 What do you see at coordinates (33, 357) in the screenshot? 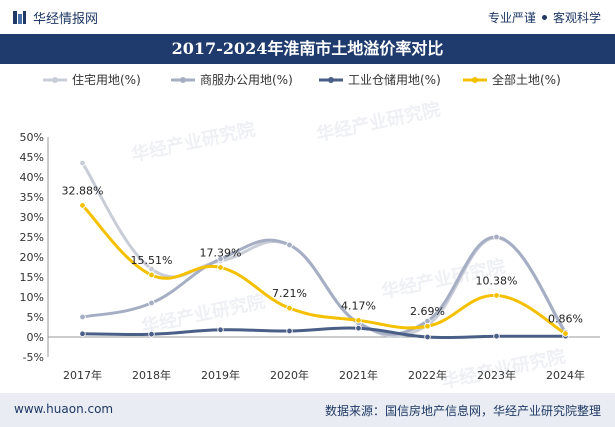
I see `y-tick-label: -5%` at bounding box center [33, 357].